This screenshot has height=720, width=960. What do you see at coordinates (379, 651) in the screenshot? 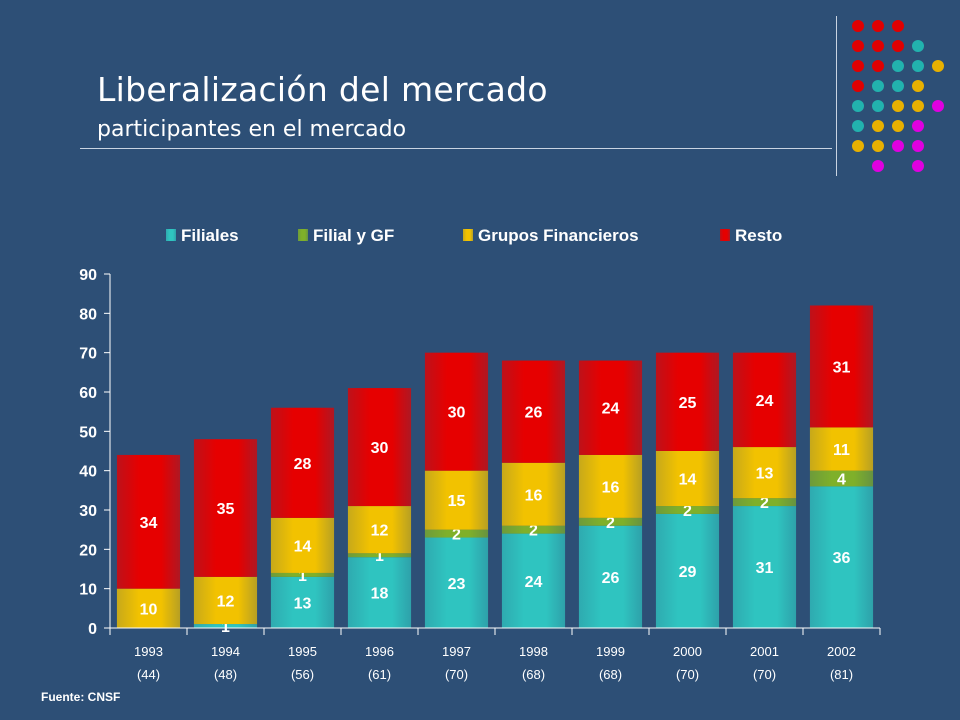
I see `x-tick-label: 1996` at bounding box center [379, 651].